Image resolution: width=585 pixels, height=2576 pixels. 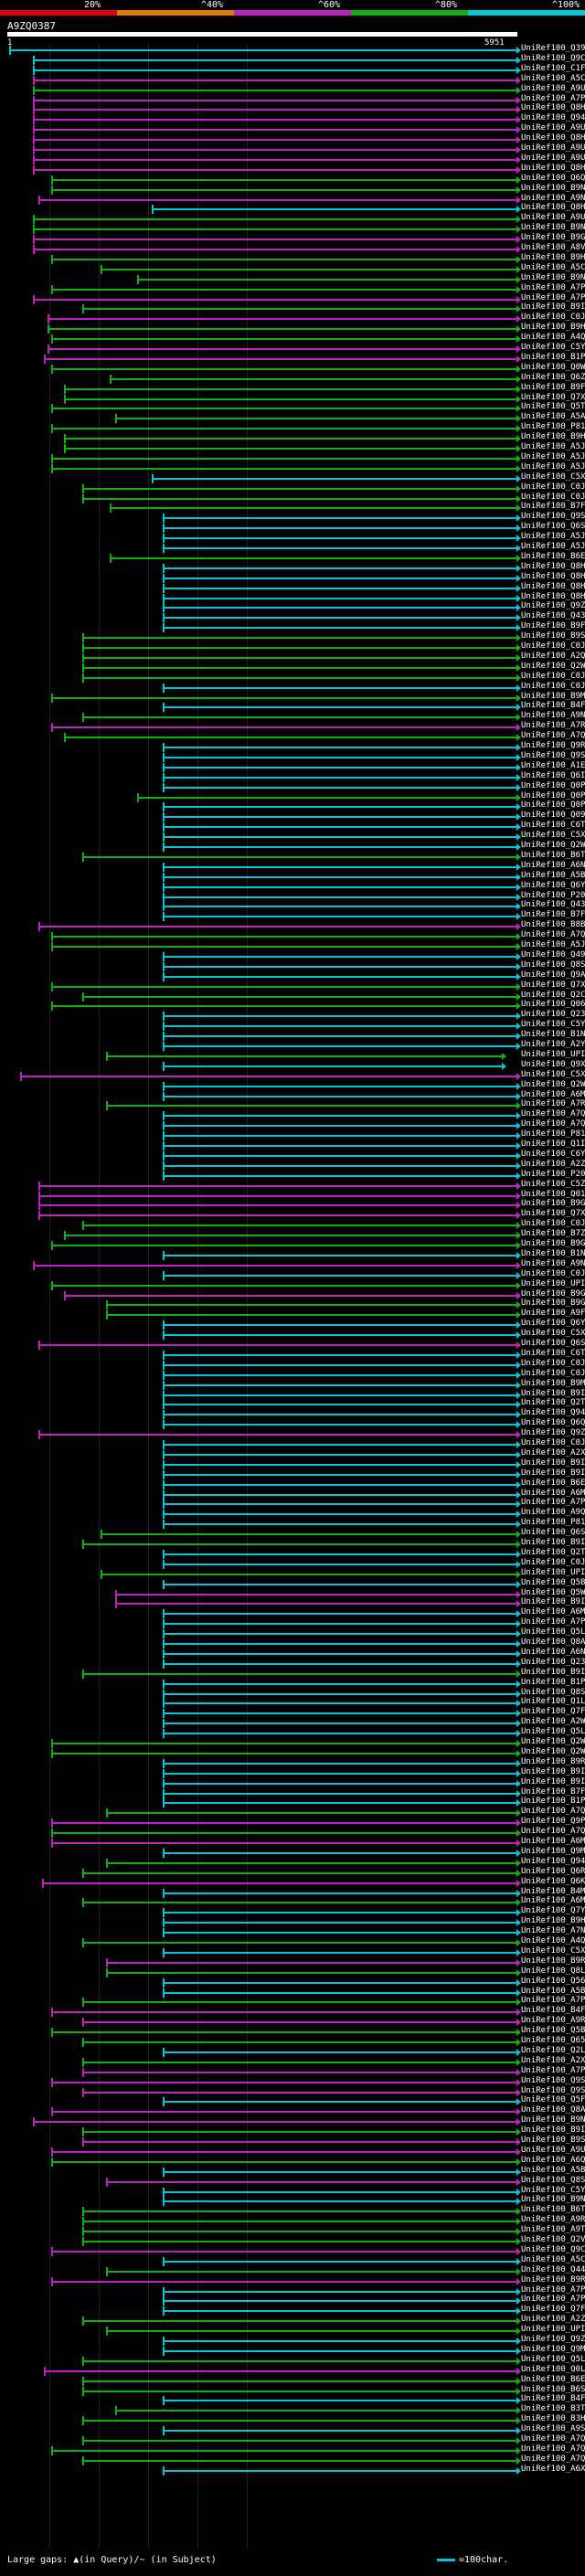 What do you see at coordinates (293, 2111) in the screenshot?
I see `hit-row: UniRef100_Q8AV75` at bounding box center [293, 2111].